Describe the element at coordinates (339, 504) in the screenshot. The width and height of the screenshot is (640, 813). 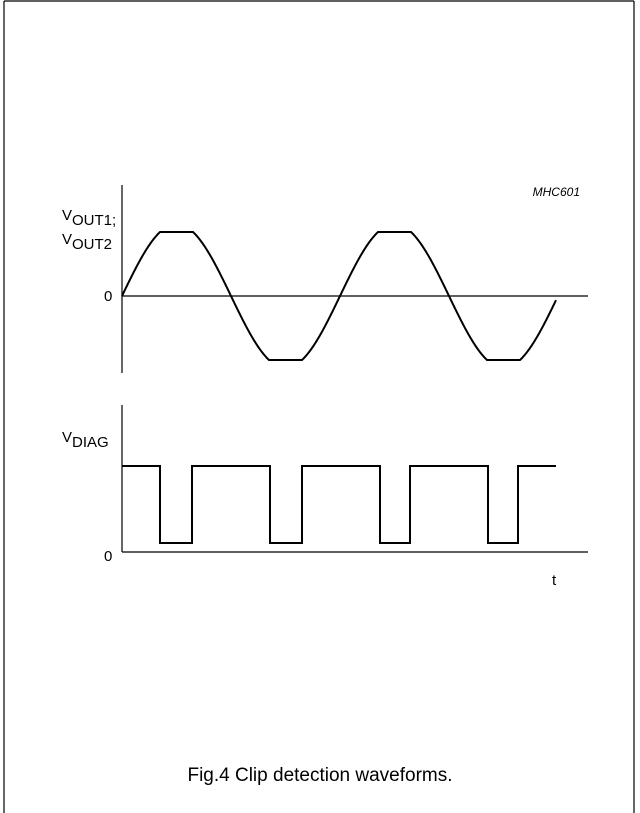
I see `diag-pulses` at that location.